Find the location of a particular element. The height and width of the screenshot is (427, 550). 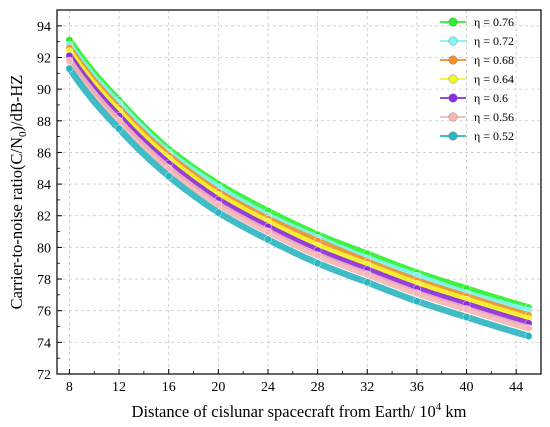

y-tick-label: 88 is located at coordinates (44, 122).